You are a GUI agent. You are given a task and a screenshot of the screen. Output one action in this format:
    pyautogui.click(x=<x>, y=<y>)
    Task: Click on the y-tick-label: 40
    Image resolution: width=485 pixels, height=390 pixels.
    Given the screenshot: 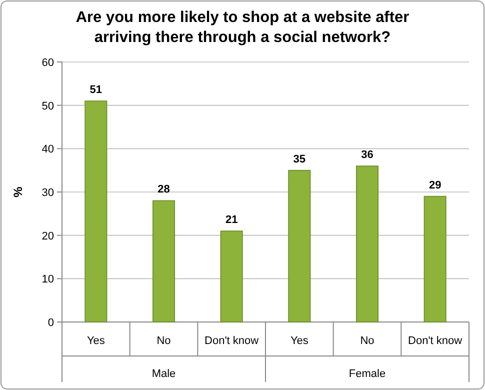 What is the action you would take?
    pyautogui.click(x=48, y=150)
    